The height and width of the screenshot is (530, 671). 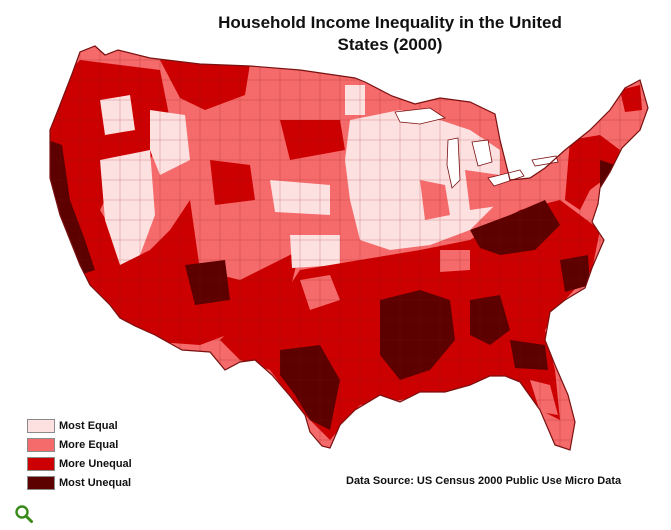 I want to click on lake-huron, so click(x=482, y=153).